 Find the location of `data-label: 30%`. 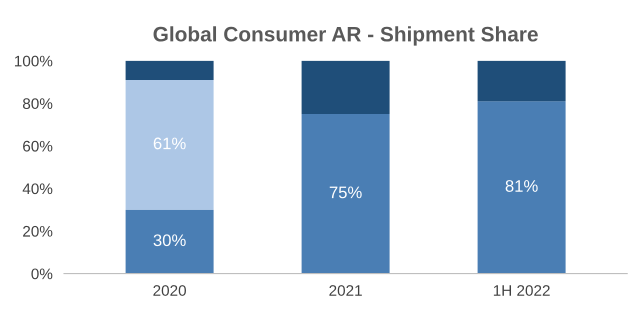

data-label: 30% is located at coordinates (170, 240).